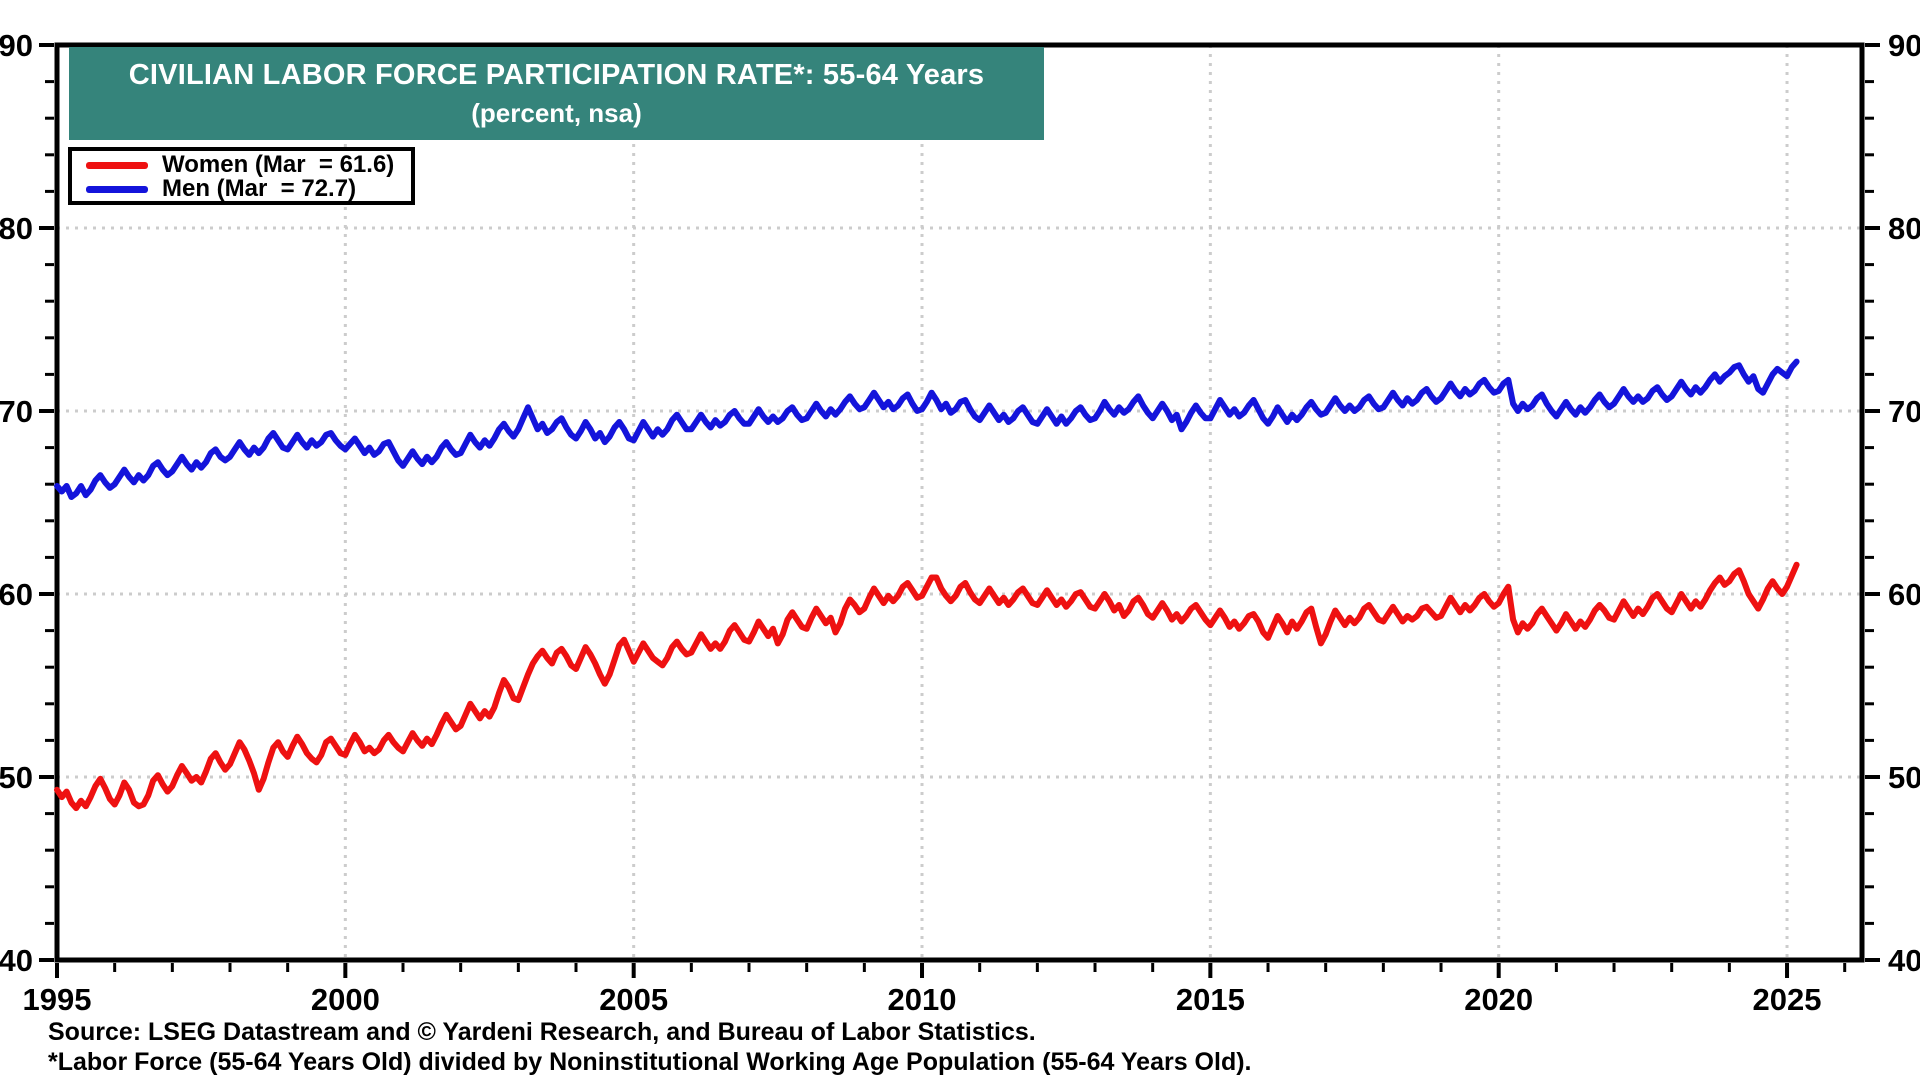  I want to click on y-axis-label-left: 80, so click(16, 228).